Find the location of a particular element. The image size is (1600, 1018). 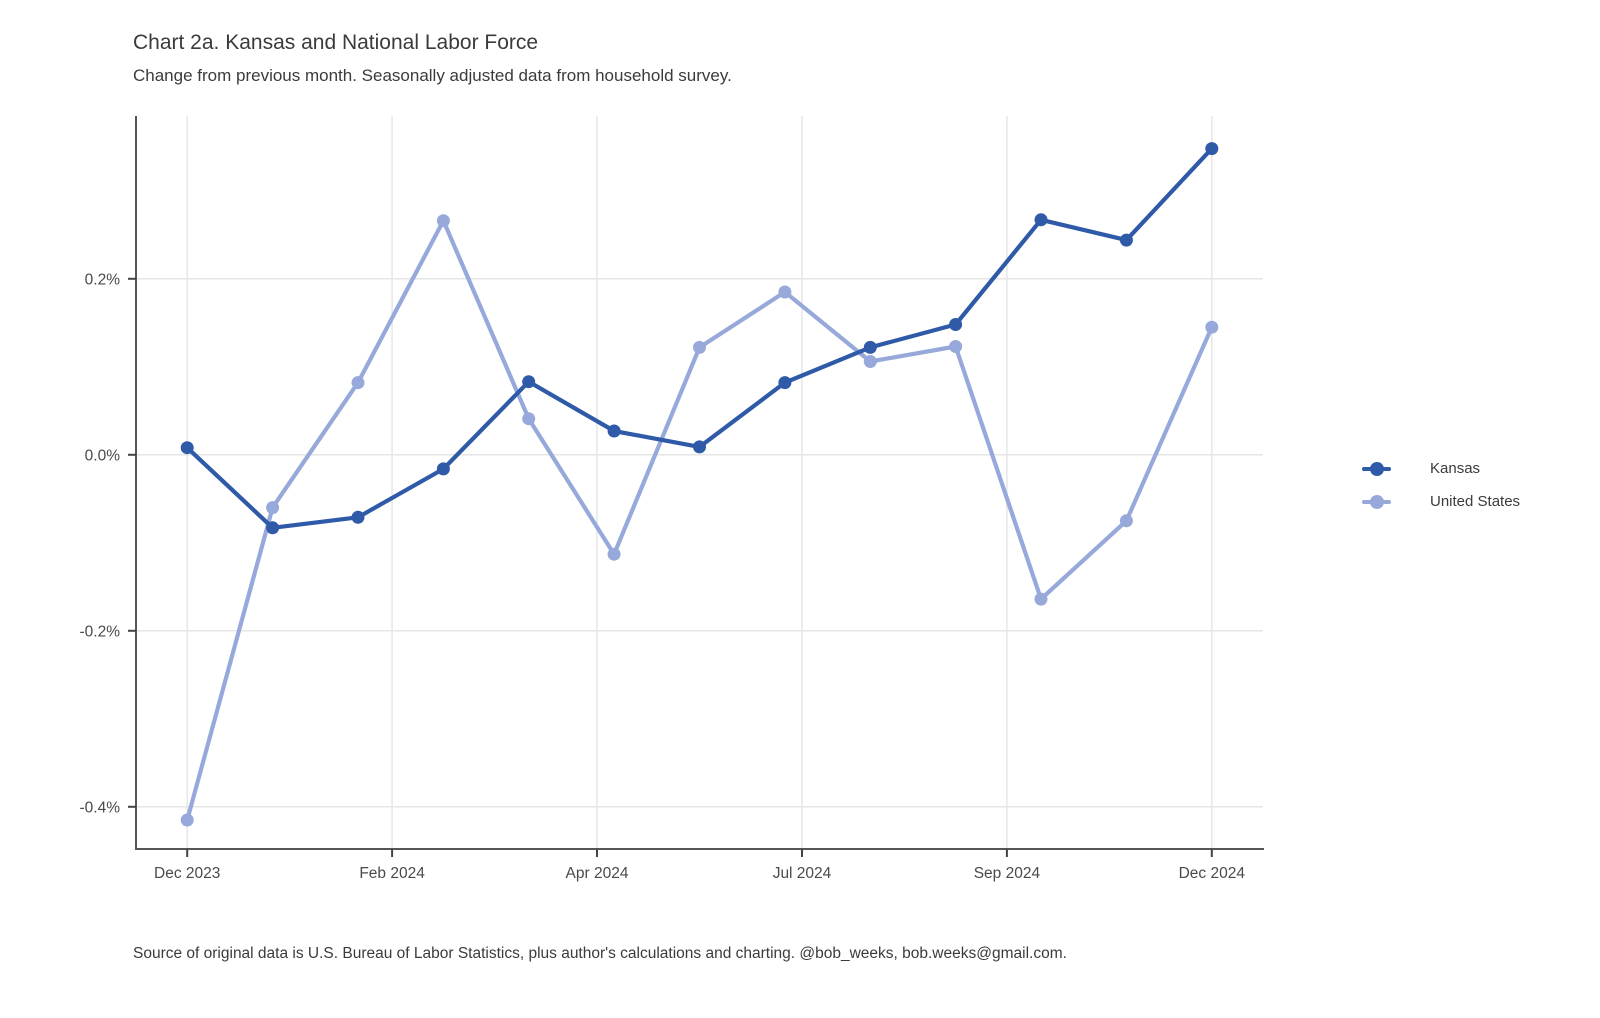

x-tick-label: Jul 2024 is located at coordinates (802, 873).